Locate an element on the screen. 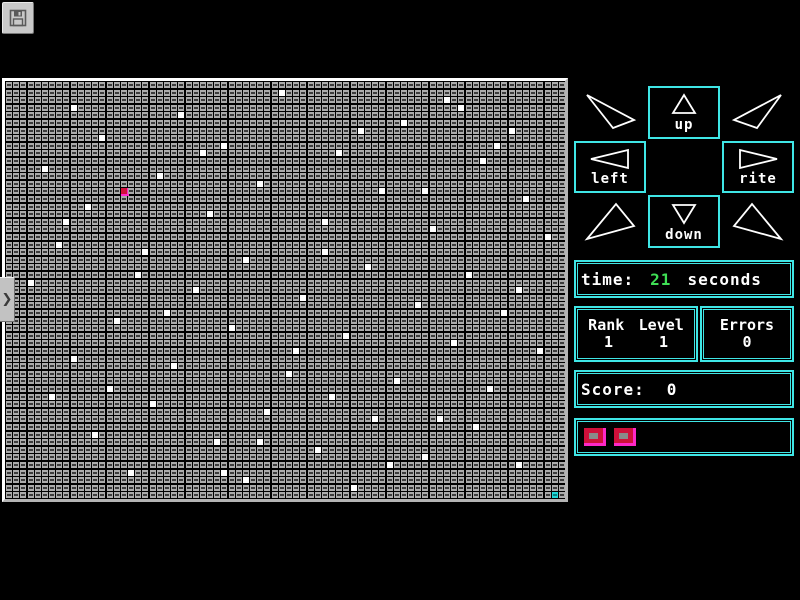 Image resolution: width=800 pixels, height=600 pixels. save-button is located at coordinates (18, 18).